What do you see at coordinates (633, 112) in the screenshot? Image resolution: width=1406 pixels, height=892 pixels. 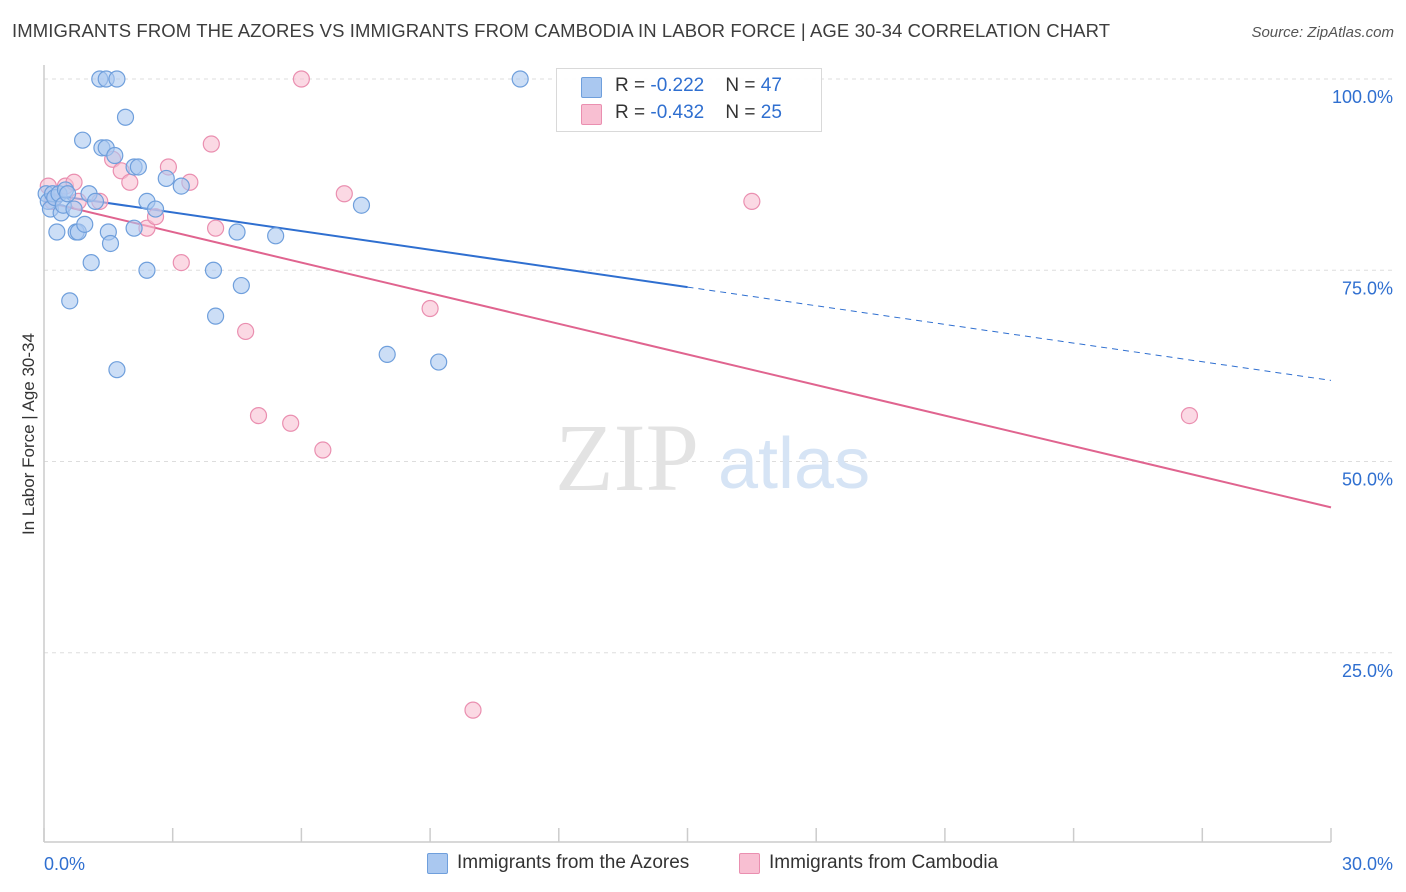 I see `cambodia-r-label: R =` at bounding box center [633, 112].